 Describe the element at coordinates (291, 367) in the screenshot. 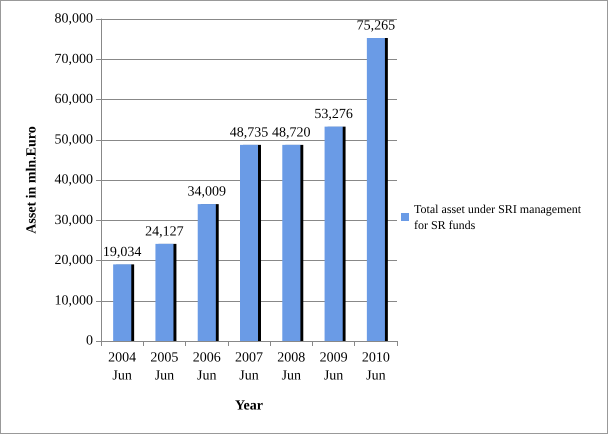

I see `x-tick-label: 2008 Jun` at that location.